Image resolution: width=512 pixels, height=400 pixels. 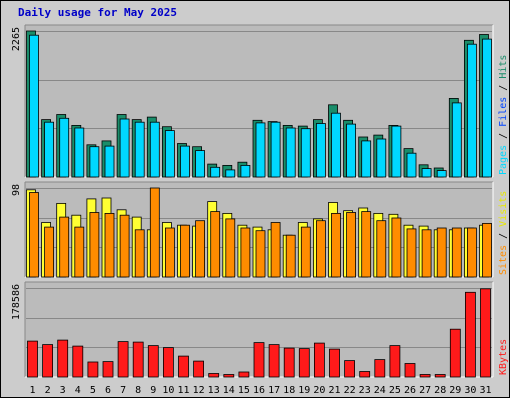 What do you see at coordinates (199, 390) in the screenshot?
I see `day-label-12: 12` at bounding box center [199, 390].